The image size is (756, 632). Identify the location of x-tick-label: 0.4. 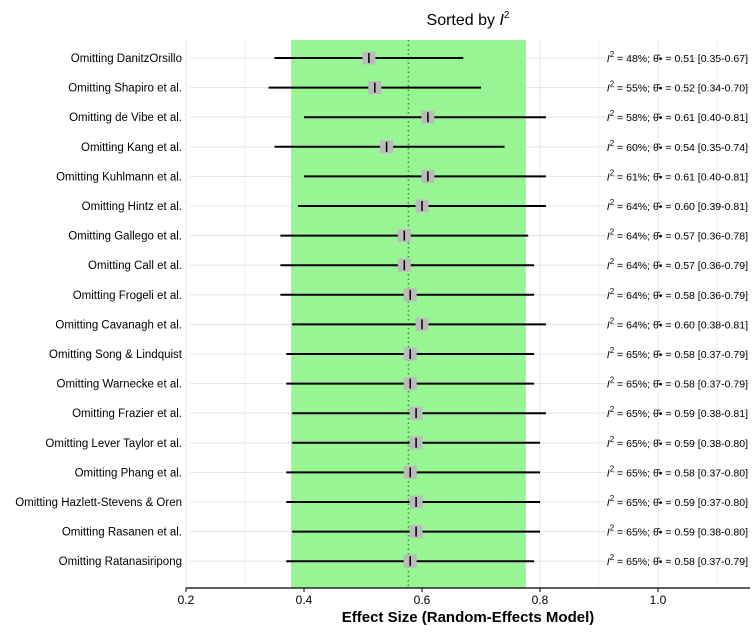
(304, 600).